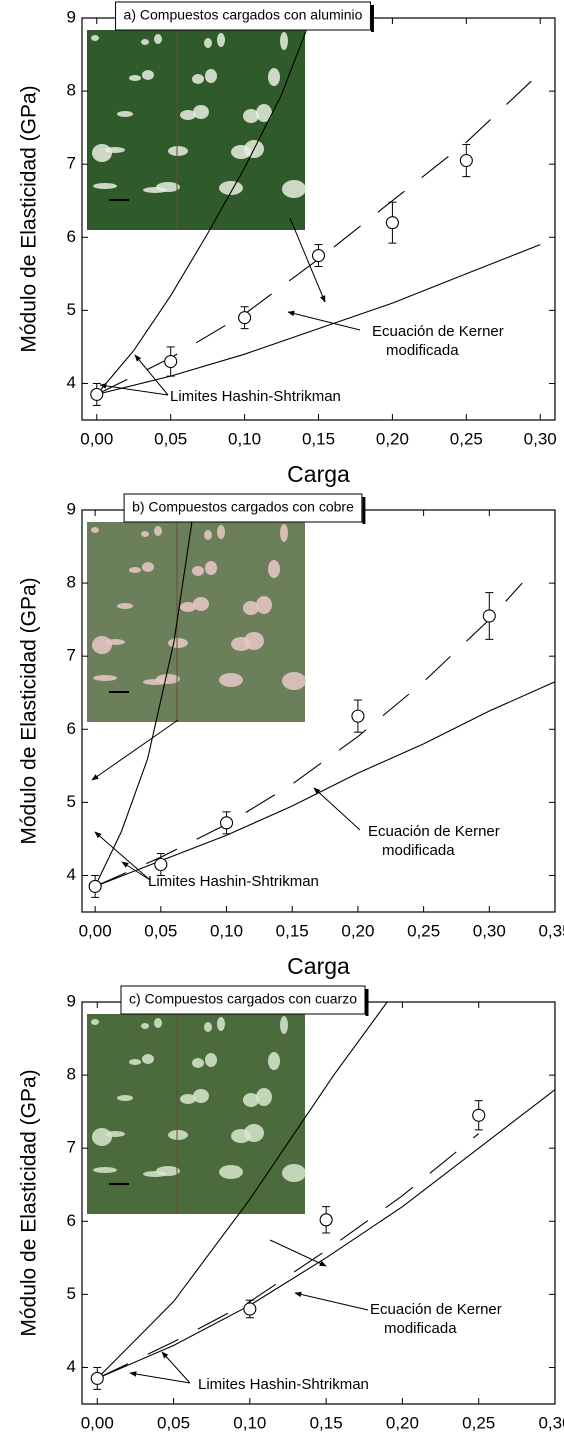 The height and width of the screenshot is (1441, 564). What do you see at coordinates (71, 1220) in the screenshot?
I see `y-tick-label: 6` at bounding box center [71, 1220].